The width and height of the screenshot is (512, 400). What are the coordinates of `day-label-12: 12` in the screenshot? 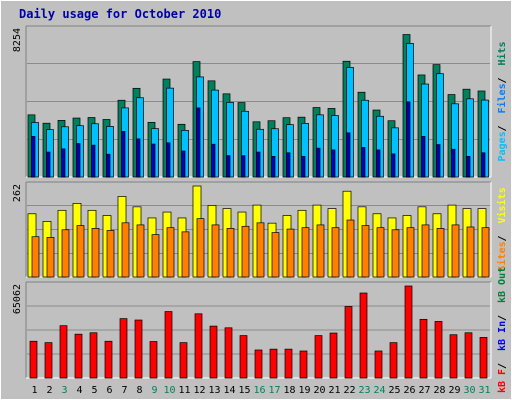 It's located at (199, 390).